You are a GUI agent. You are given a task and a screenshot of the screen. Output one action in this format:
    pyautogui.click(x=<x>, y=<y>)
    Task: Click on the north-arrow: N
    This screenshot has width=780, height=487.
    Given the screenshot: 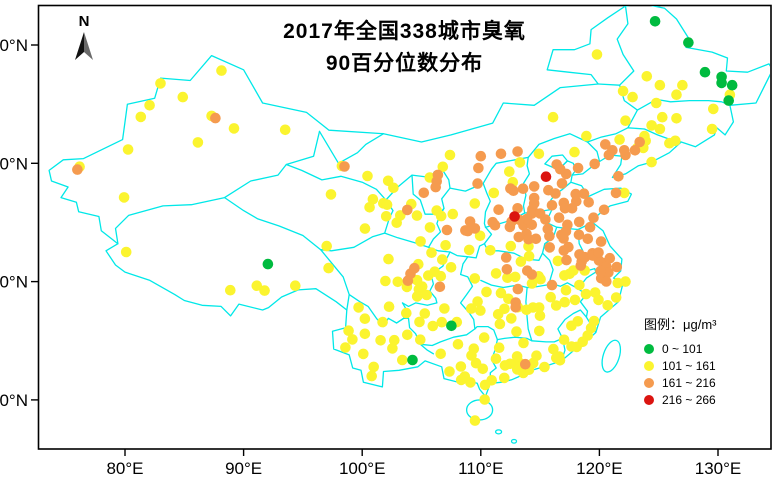 What is the action you would take?
    pyautogui.click(x=84, y=36)
    